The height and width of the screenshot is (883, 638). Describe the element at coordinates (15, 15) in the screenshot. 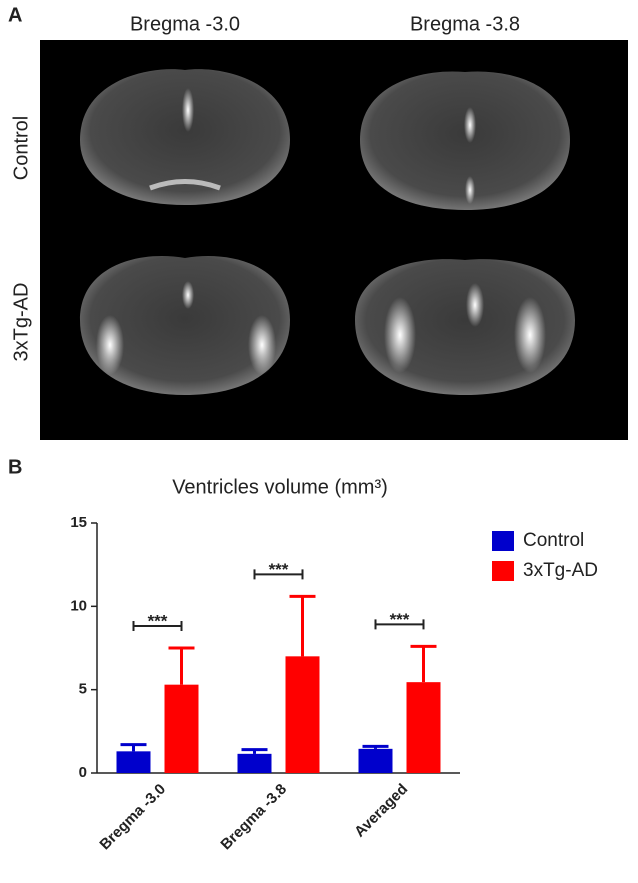

I see `panel-label: A` at that location.